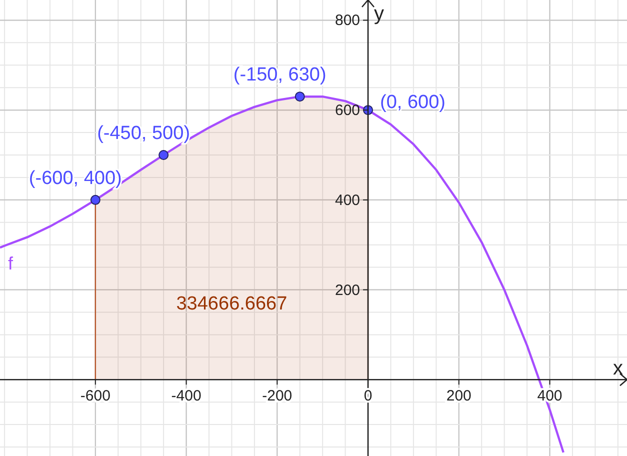 Image resolution: width=627 pixels, height=456 pixels. Describe the element at coordinates (347, 200) in the screenshot. I see `y-tick-label: 400` at that location.